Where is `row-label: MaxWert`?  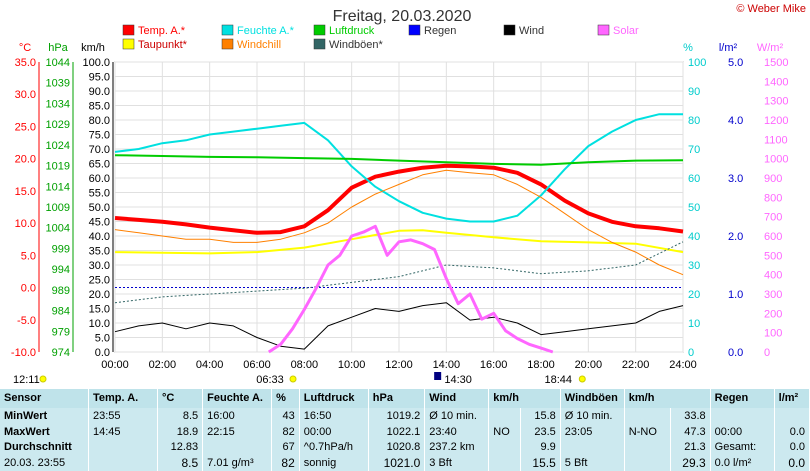 row-label: MaxWert is located at coordinates (44, 431).